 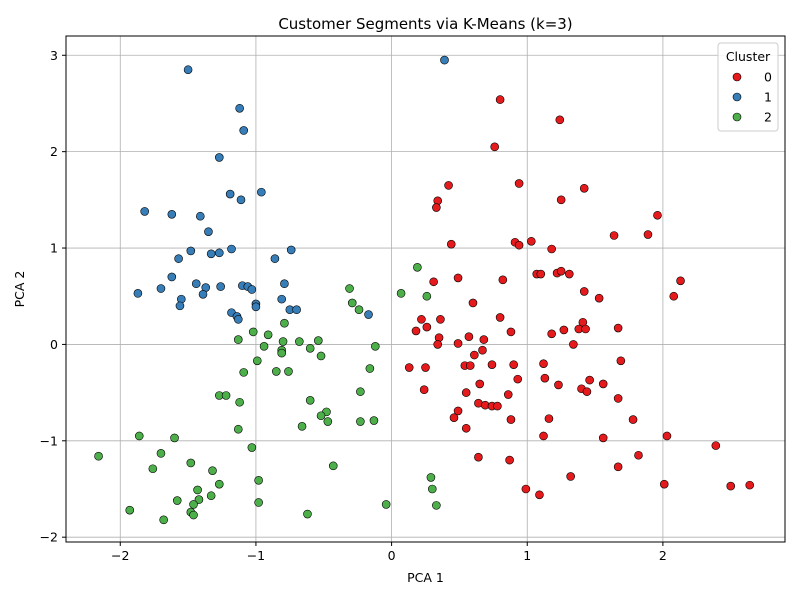 I want to click on x-tick-label: −2, so click(x=120, y=555).